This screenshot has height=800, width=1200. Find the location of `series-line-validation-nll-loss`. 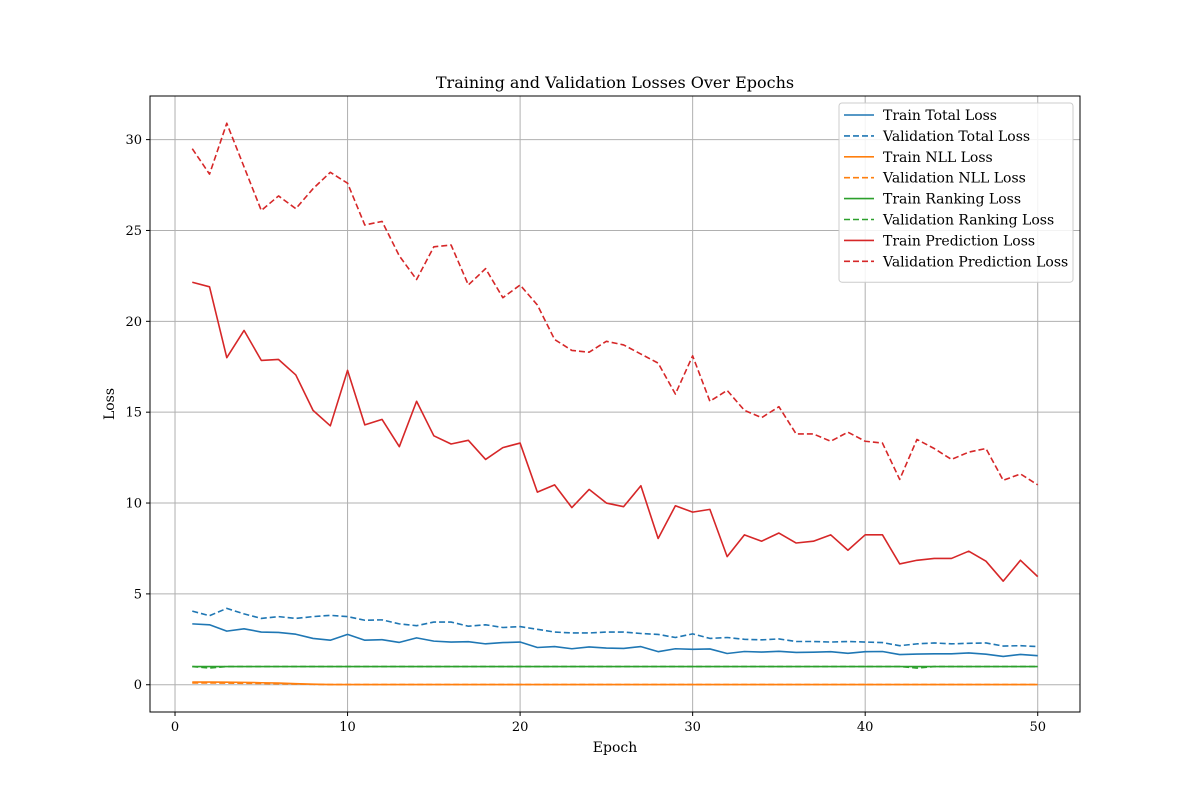

series-line-validation-nll-loss is located at coordinates (615, 684).